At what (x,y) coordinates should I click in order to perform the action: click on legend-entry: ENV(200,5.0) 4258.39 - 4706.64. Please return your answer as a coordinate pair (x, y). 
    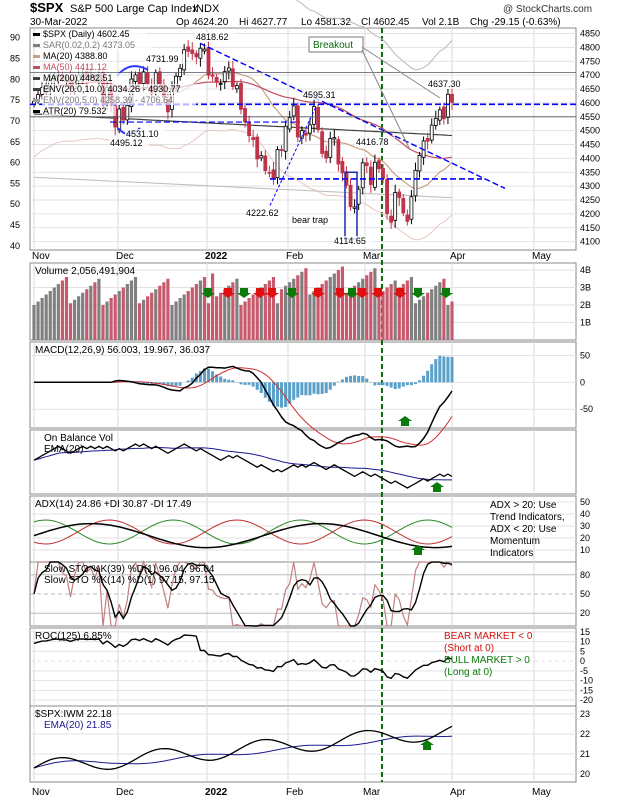
    Looking at the image, I should click on (108, 100).